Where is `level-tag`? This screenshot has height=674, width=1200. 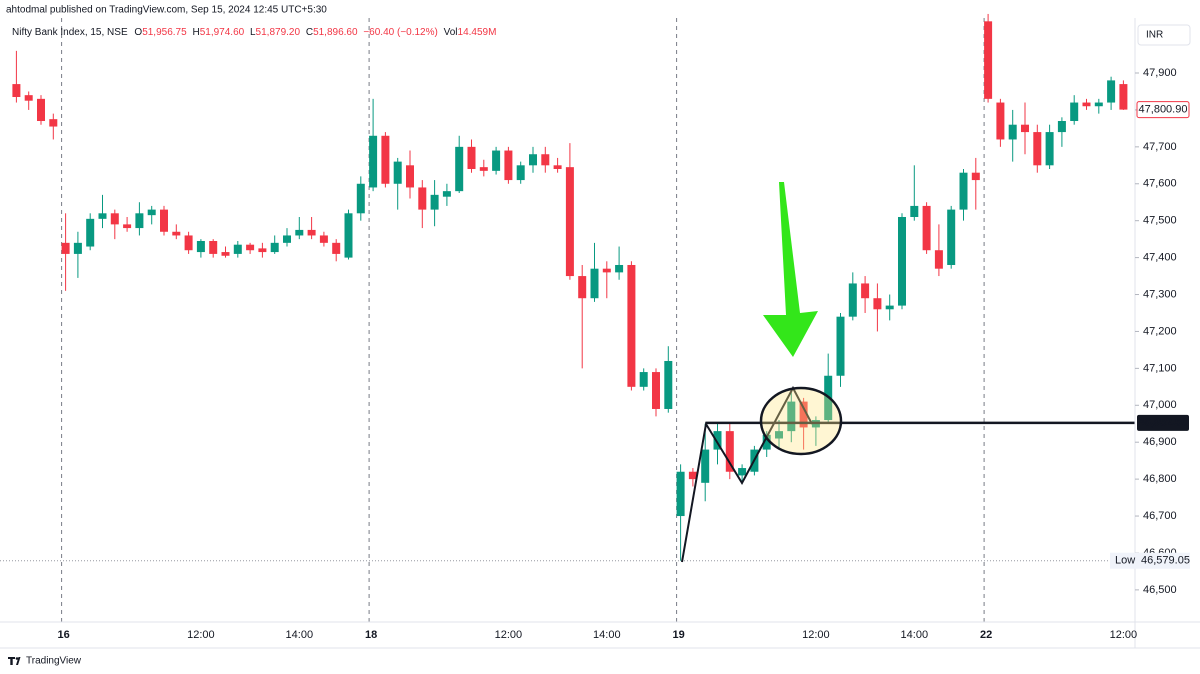 level-tag is located at coordinates (1163, 422).